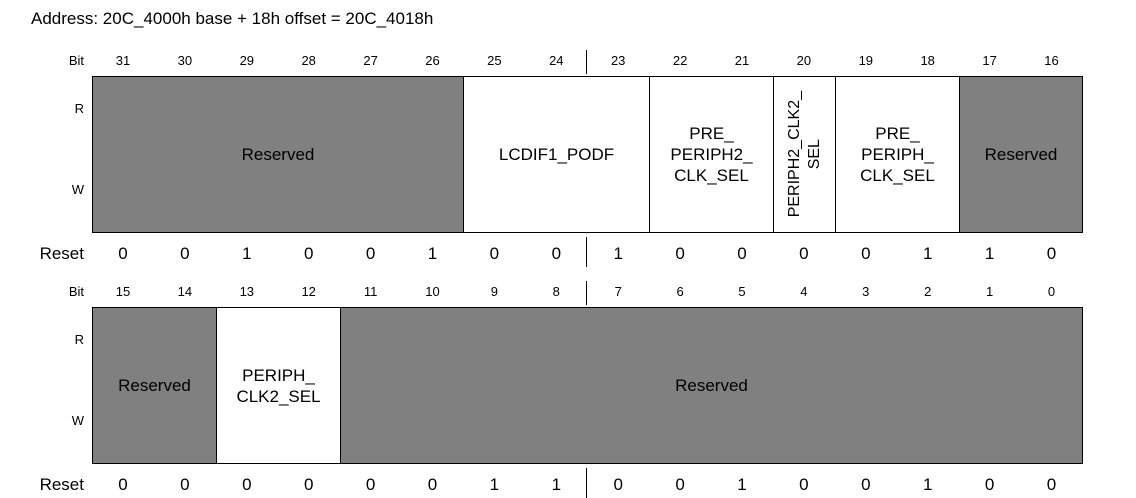 The height and width of the screenshot is (498, 1136). What do you see at coordinates (1051, 291) in the screenshot?
I see `bit-number: 0` at bounding box center [1051, 291].